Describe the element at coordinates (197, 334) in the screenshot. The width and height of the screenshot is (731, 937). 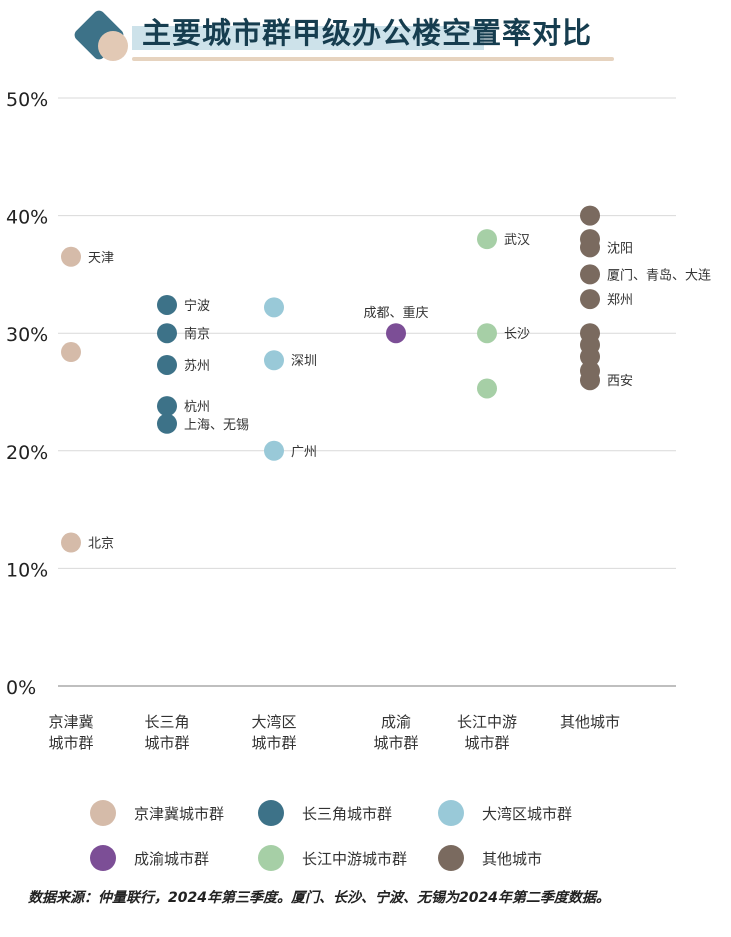
I see `data-label: 南京` at that location.